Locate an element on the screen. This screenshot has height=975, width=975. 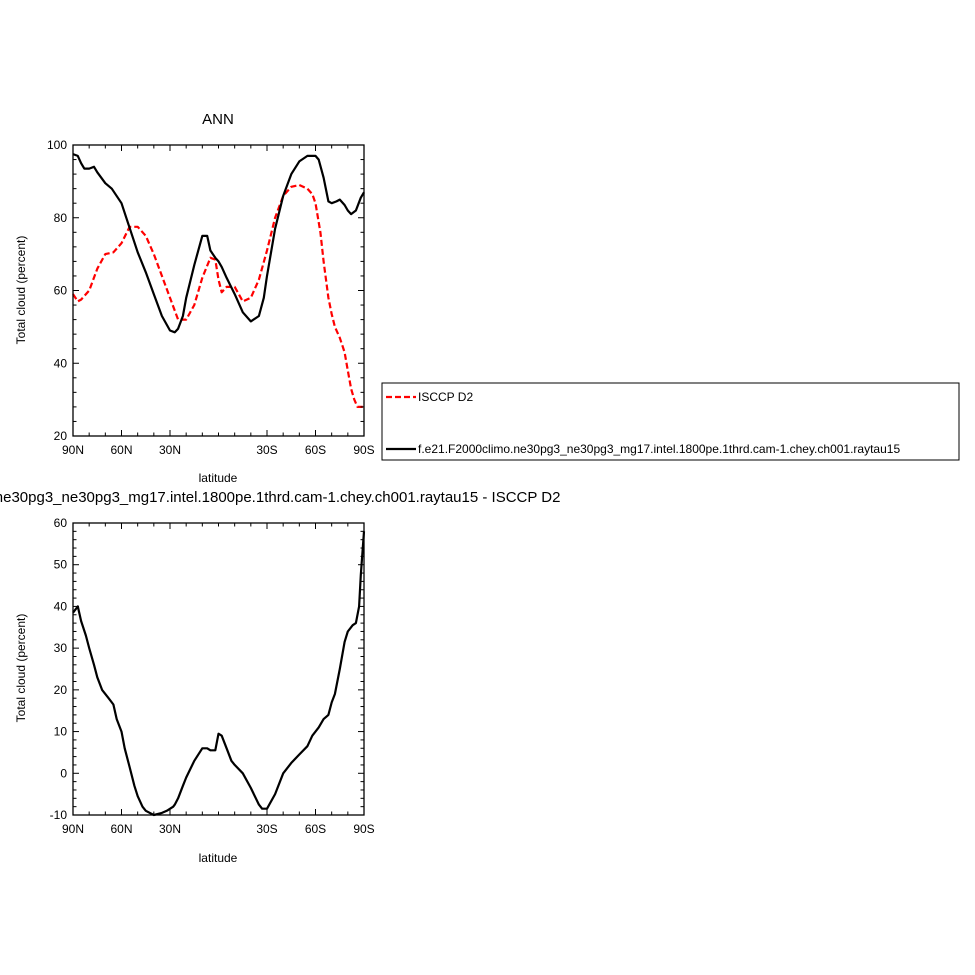
series-layer-bottom is located at coordinates (219, 674).